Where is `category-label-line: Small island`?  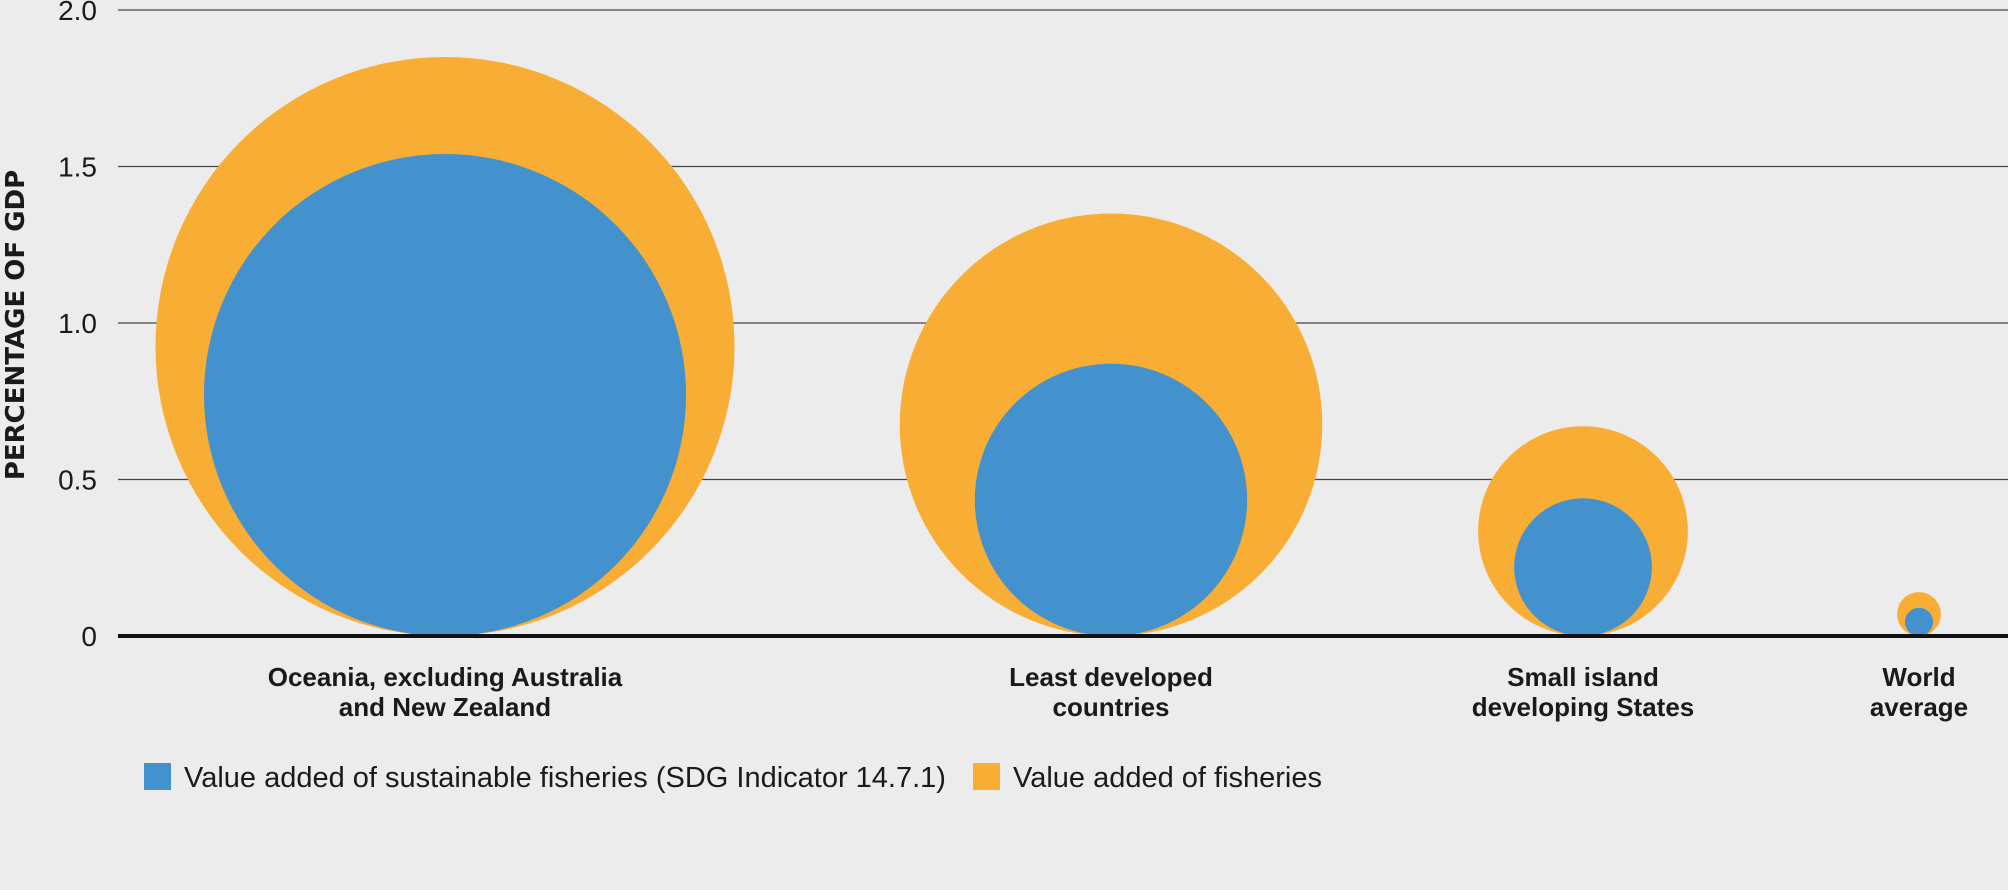
category-label-line: Small island is located at coordinates (1583, 677).